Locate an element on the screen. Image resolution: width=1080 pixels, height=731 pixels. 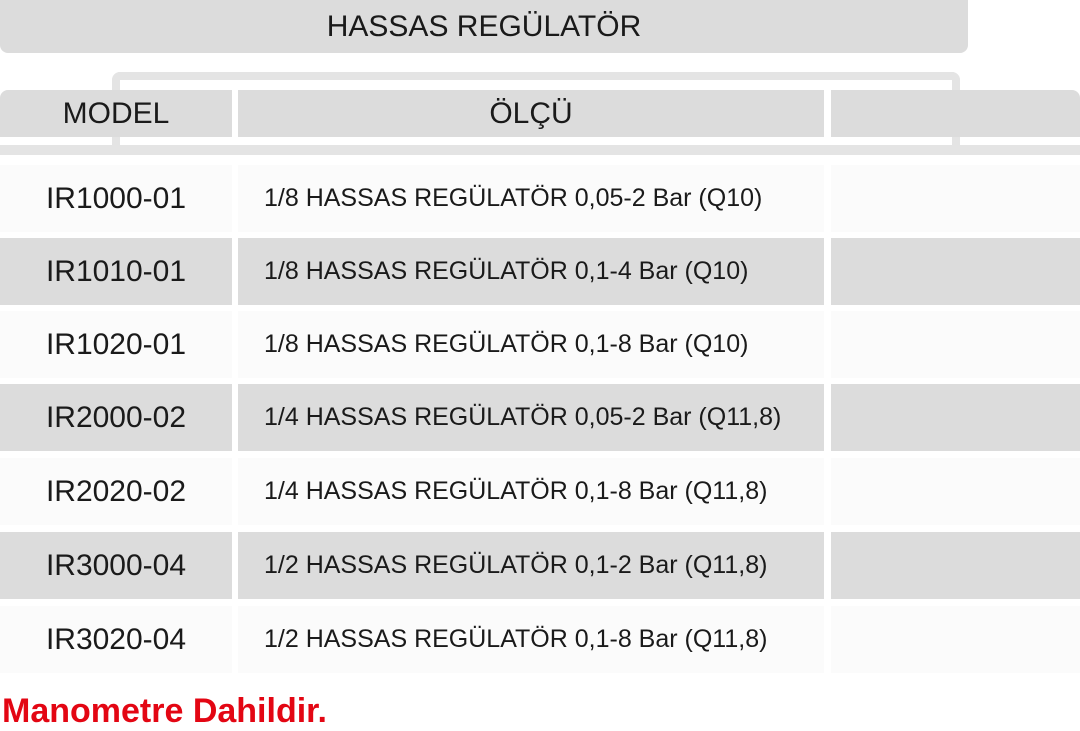
row-model: IR2020-02 is located at coordinates (116, 491).